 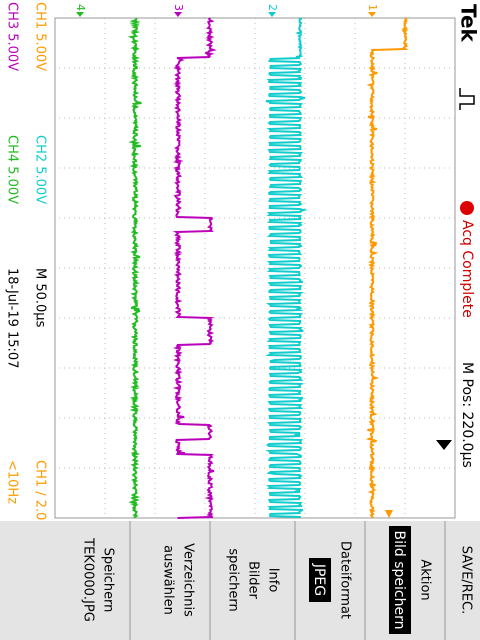 What do you see at coordinates (272, 7) in the screenshot?
I see `channel-marker: 2` at bounding box center [272, 7].